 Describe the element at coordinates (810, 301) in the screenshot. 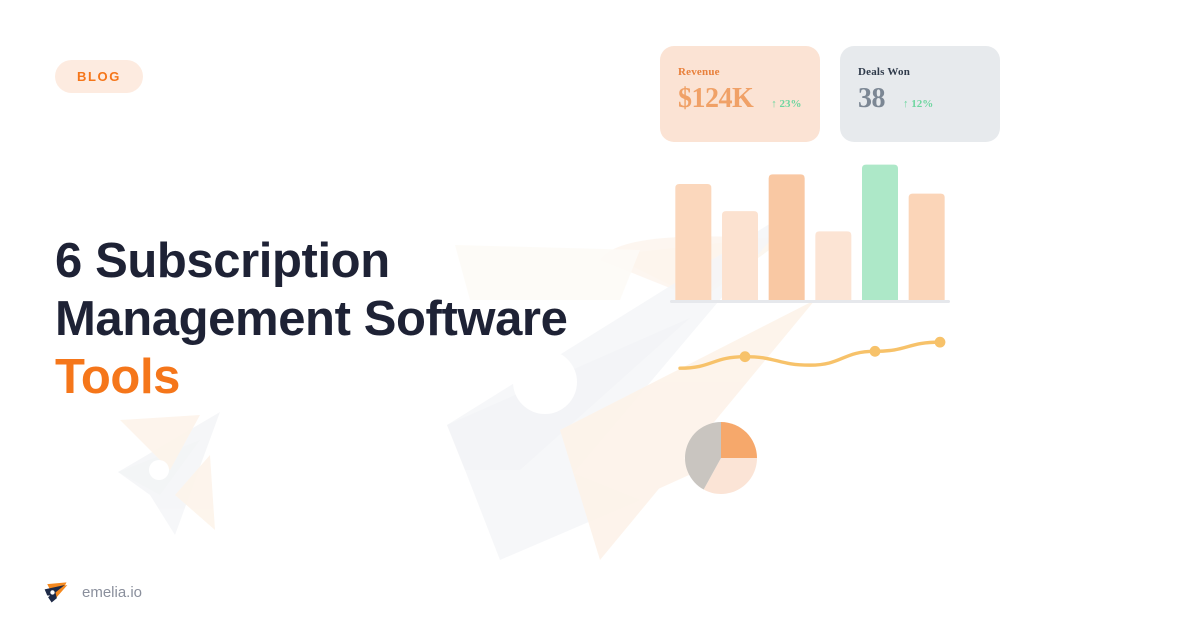

I see `bar-chart-baseline` at that location.